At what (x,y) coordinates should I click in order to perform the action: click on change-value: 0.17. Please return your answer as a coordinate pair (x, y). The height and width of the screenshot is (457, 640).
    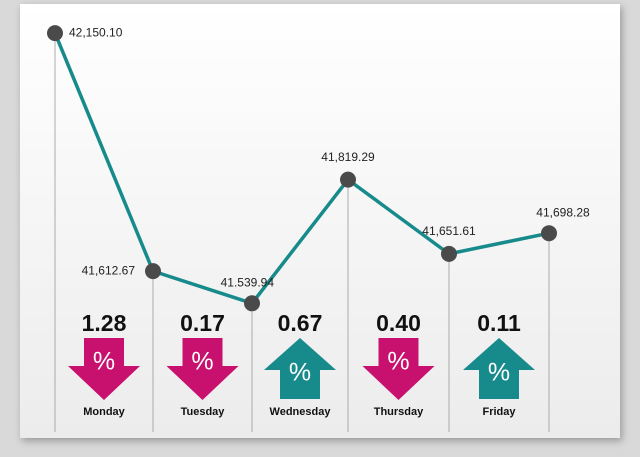
    Looking at the image, I should click on (202, 323).